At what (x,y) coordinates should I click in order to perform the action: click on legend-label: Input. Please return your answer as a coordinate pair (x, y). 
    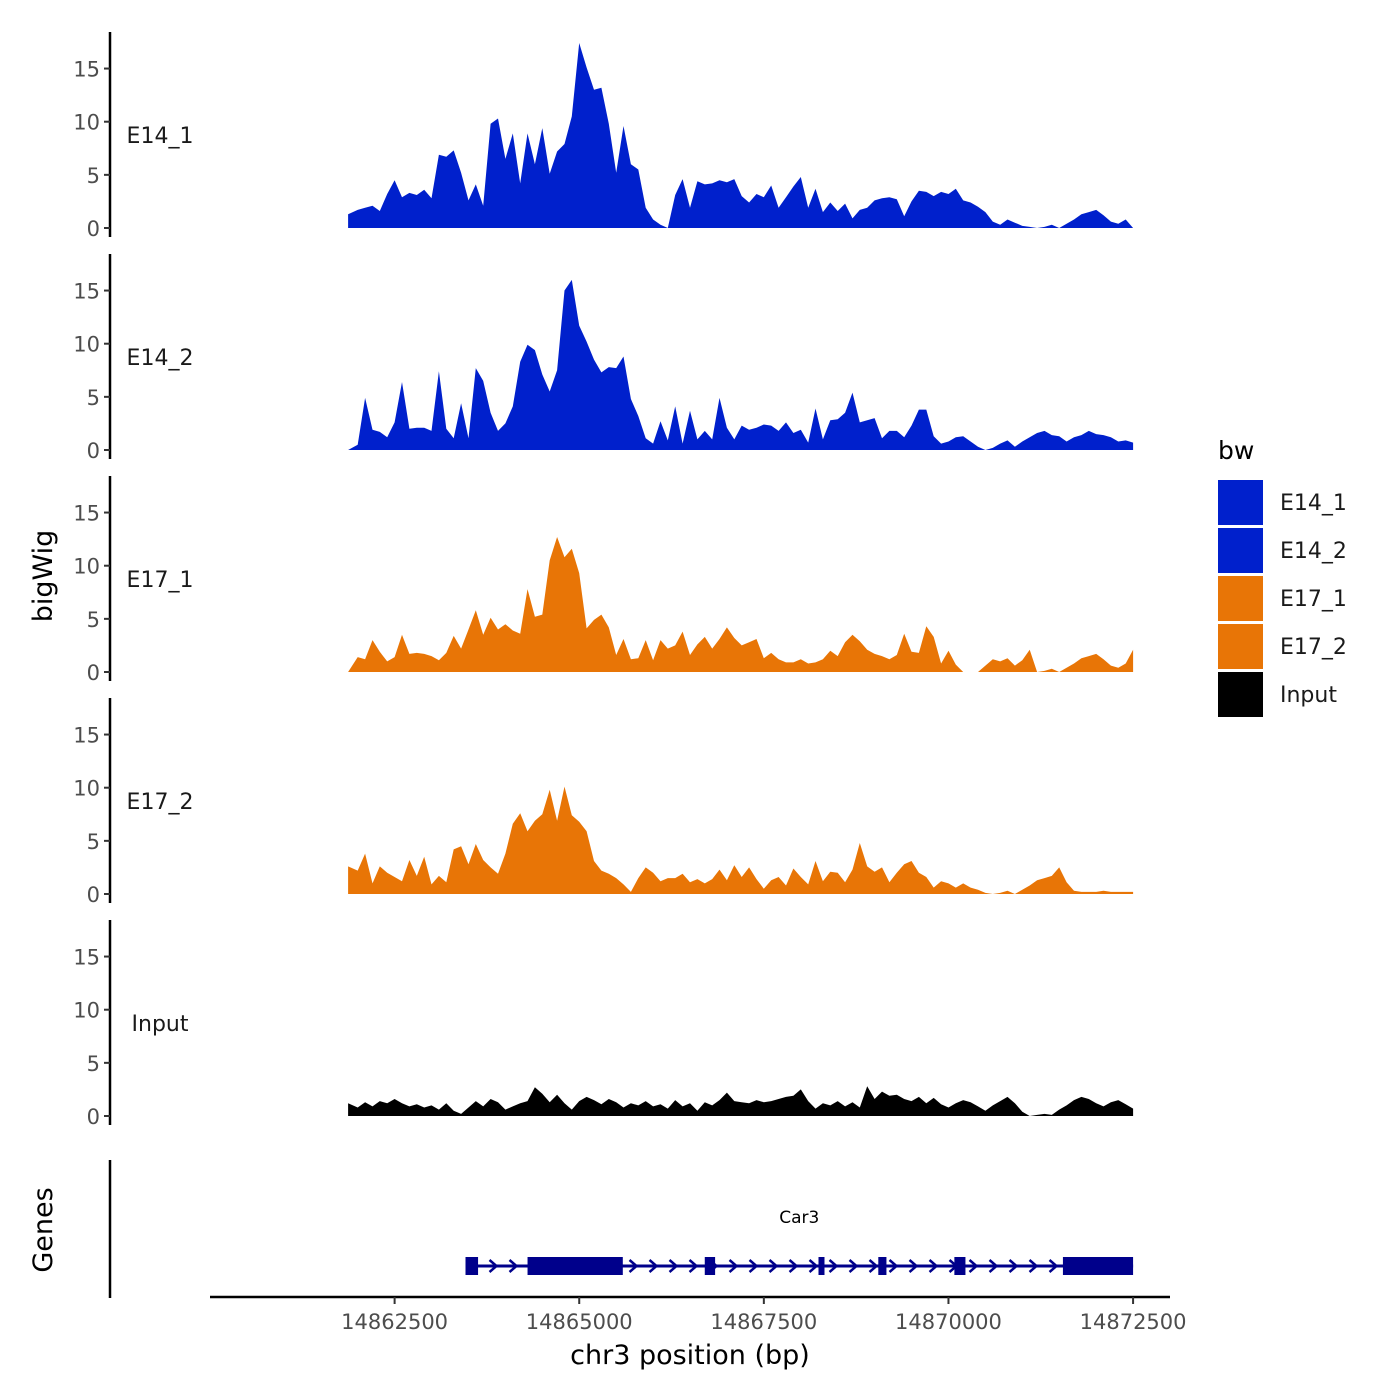
    Looking at the image, I should click on (1308, 695).